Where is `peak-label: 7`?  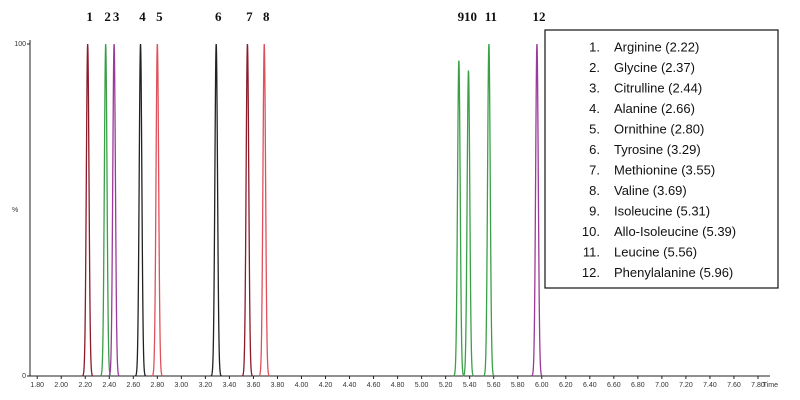 peak-label: 7 is located at coordinates (249, 16).